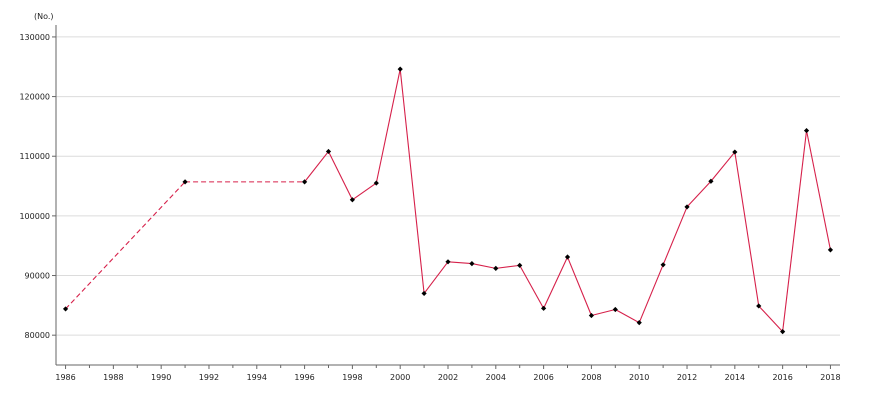 The image size is (870, 400). What do you see at coordinates (352, 377) in the screenshot?
I see `x-tick-label: 1998` at bounding box center [352, 377].